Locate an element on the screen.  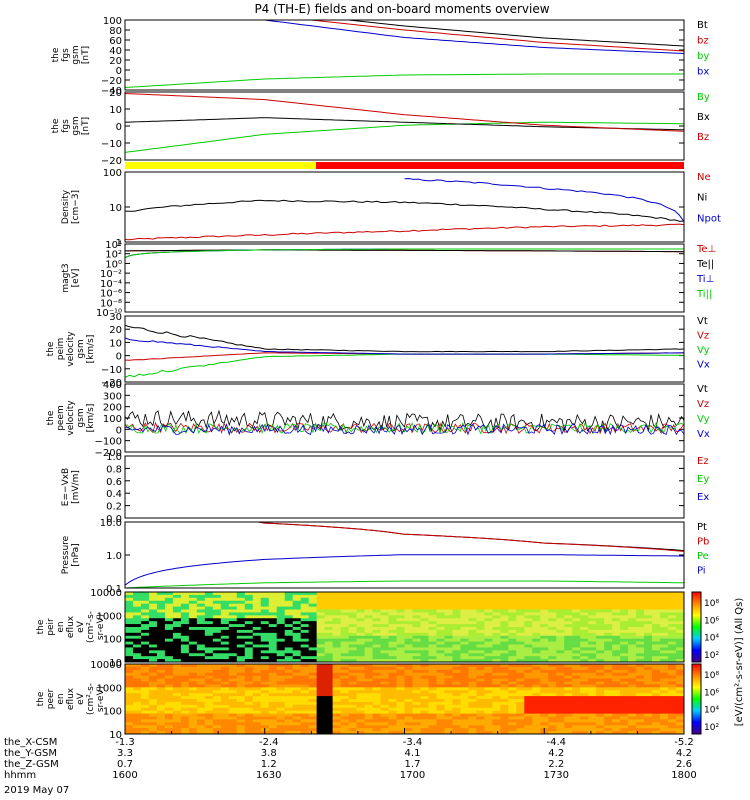
ylabel-line: velocity is located at coordinates (71, 349).